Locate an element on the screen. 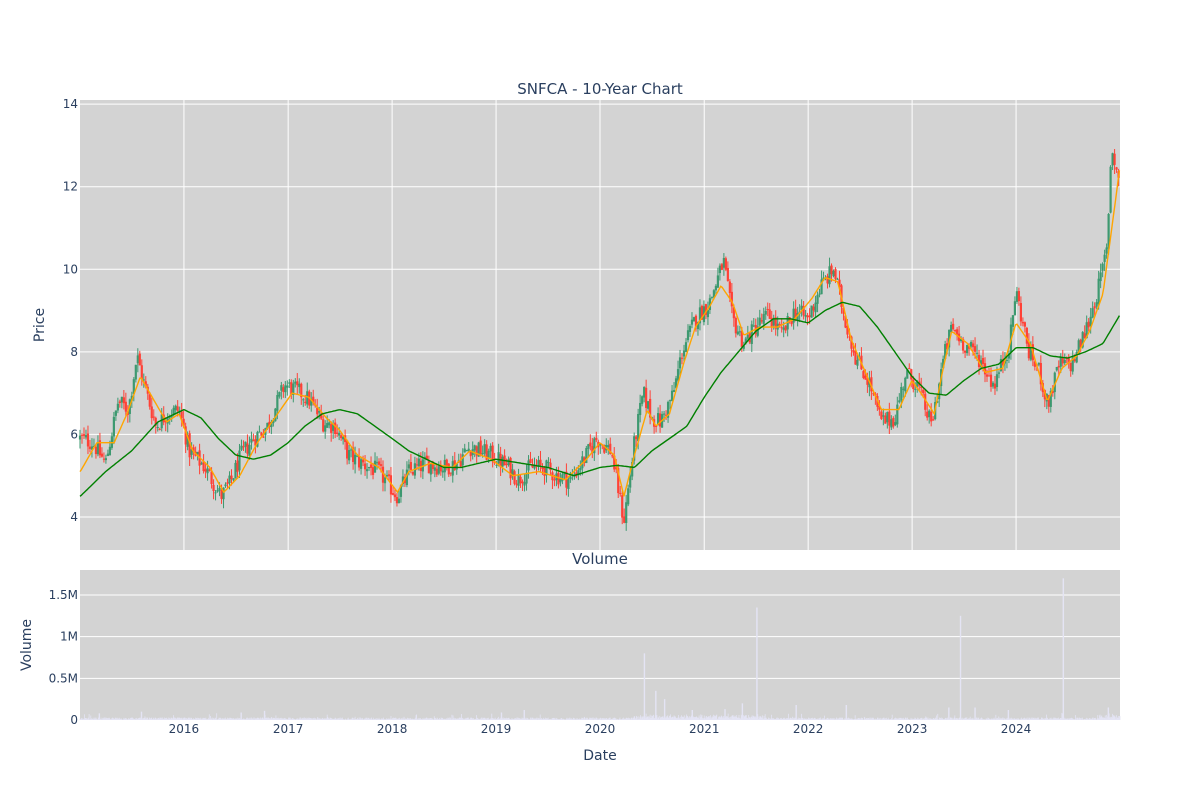  volume-spike-bar is located at coordinates (960, 667).